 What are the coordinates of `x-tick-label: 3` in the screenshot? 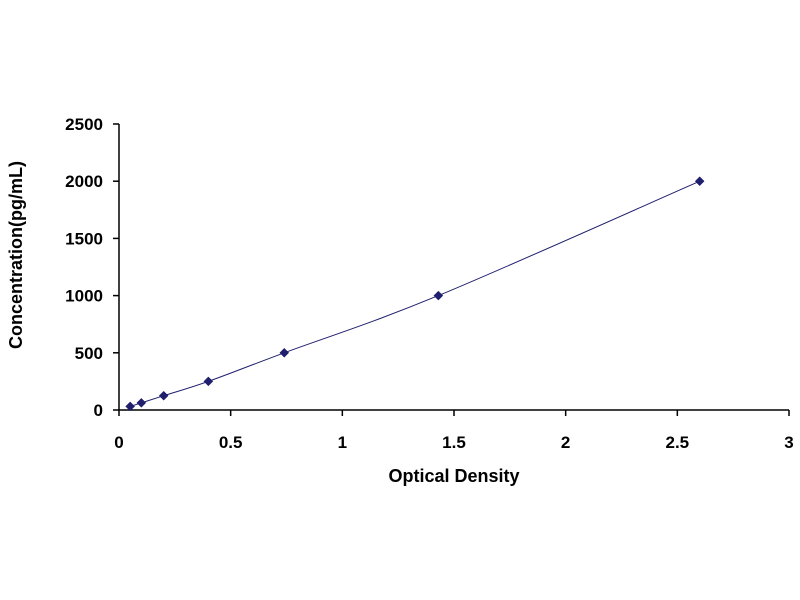 It's located at (788, 442).